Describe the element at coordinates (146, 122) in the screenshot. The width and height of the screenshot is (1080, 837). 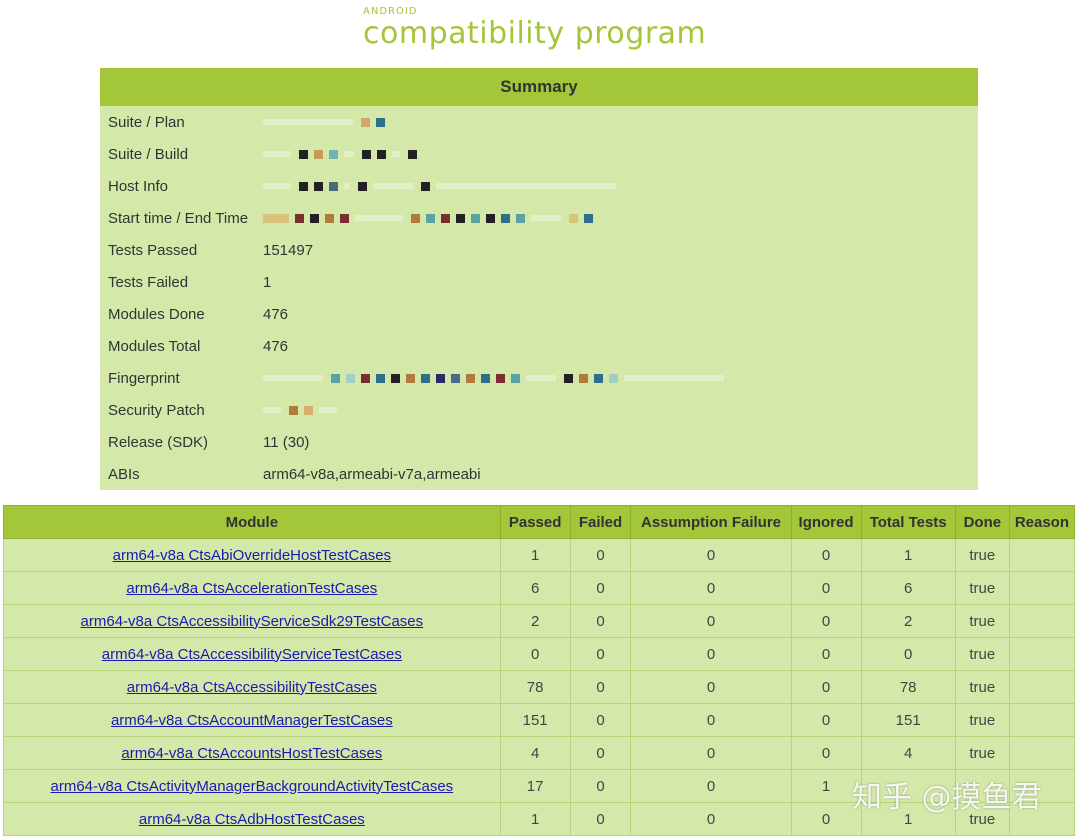
I see `summary-label: Suite / Plan` at that location.